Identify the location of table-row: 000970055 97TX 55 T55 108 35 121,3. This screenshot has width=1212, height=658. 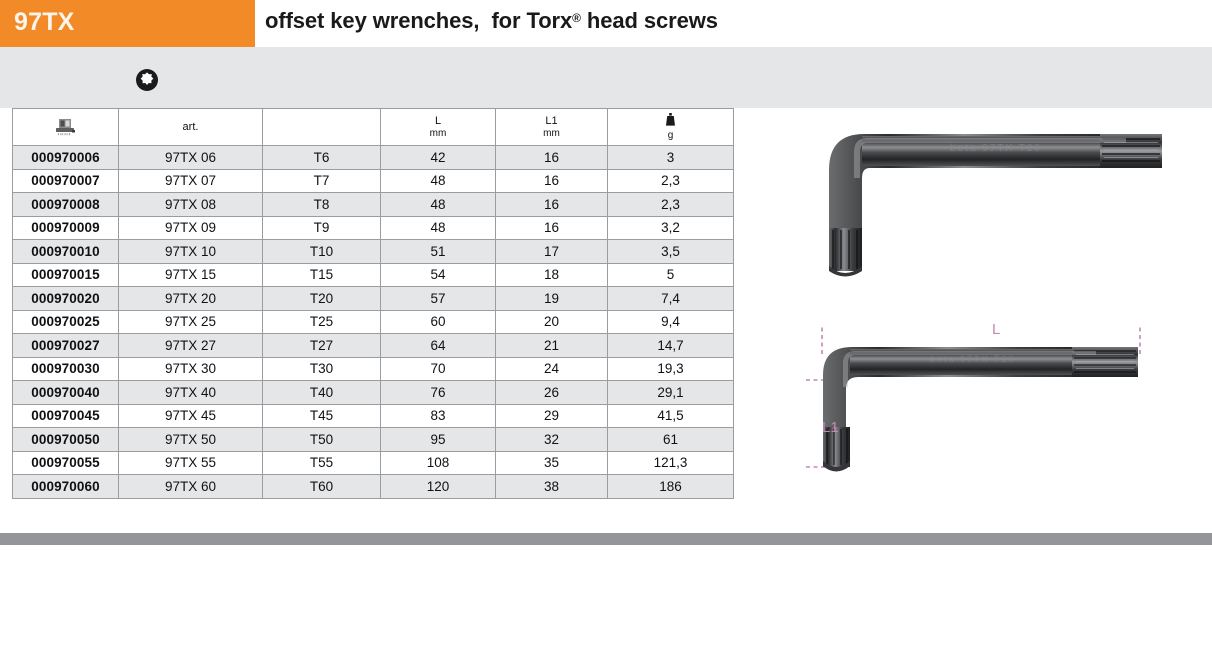
(373, 462).